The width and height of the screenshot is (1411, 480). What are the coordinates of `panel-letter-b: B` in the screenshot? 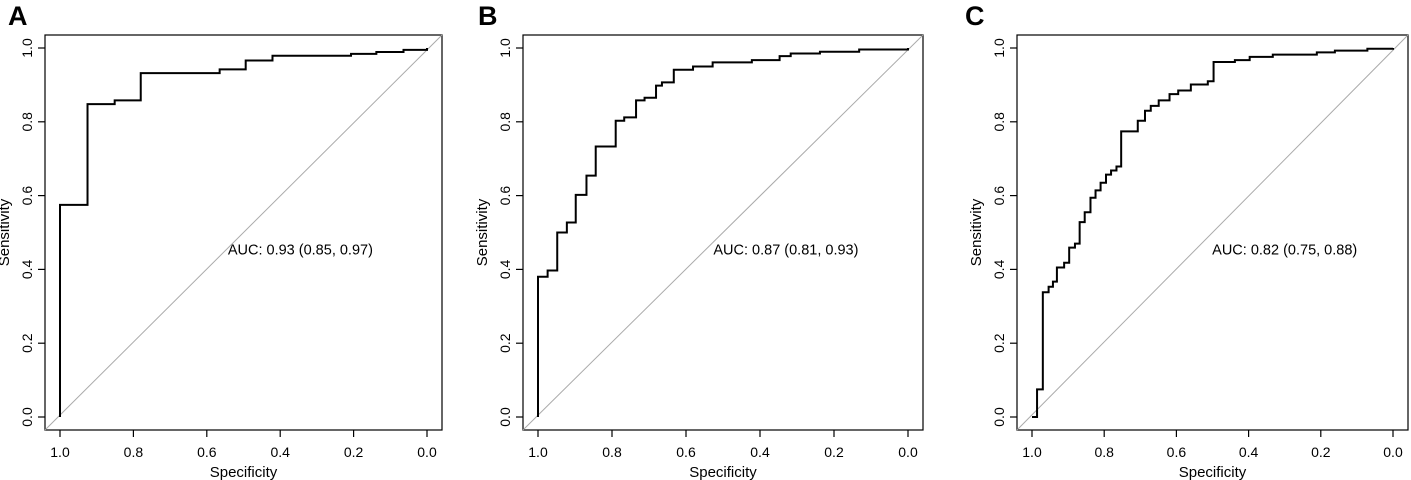 It's located at (488, 16).